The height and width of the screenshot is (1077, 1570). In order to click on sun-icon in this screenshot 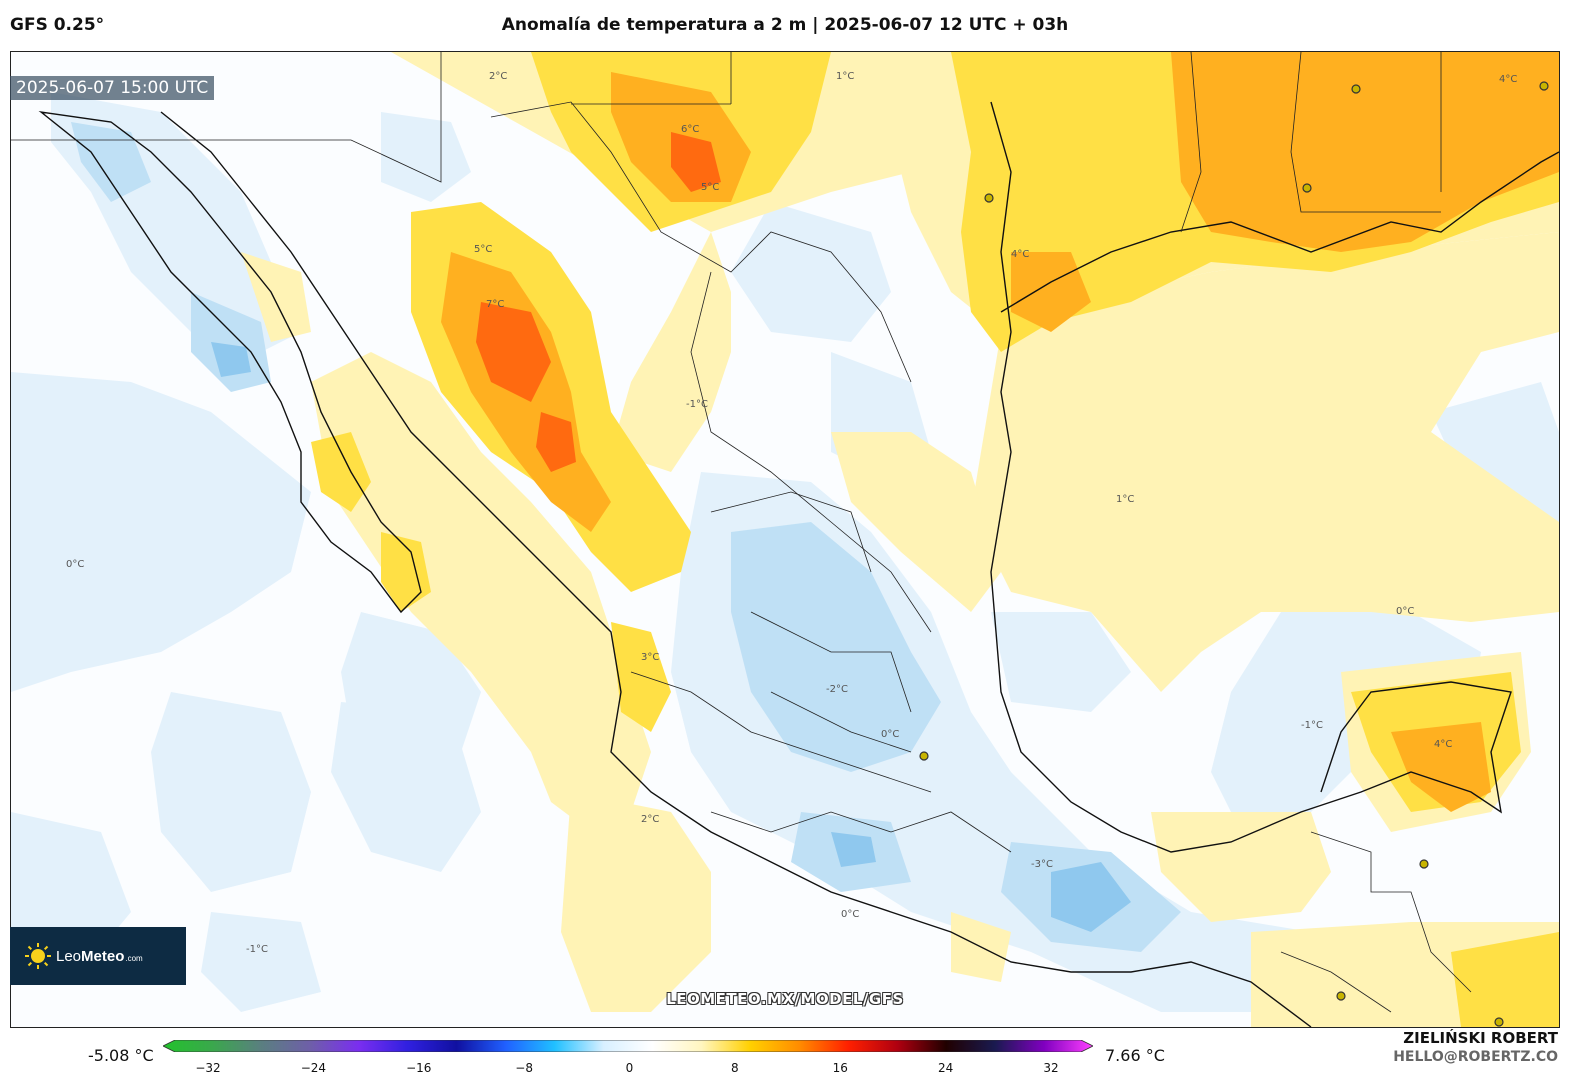, I will do `click(38, 956)`.